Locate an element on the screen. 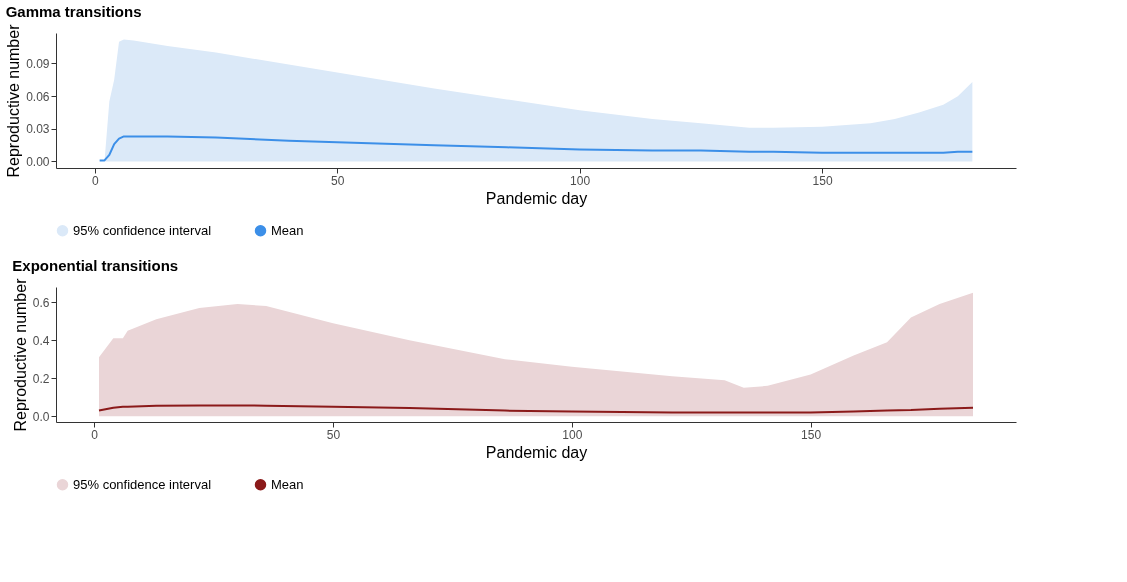 Image resolution: width=1127 pixels, height=582 pixels. y-tick-label: 0.0 is located at coordinates (41, 416).